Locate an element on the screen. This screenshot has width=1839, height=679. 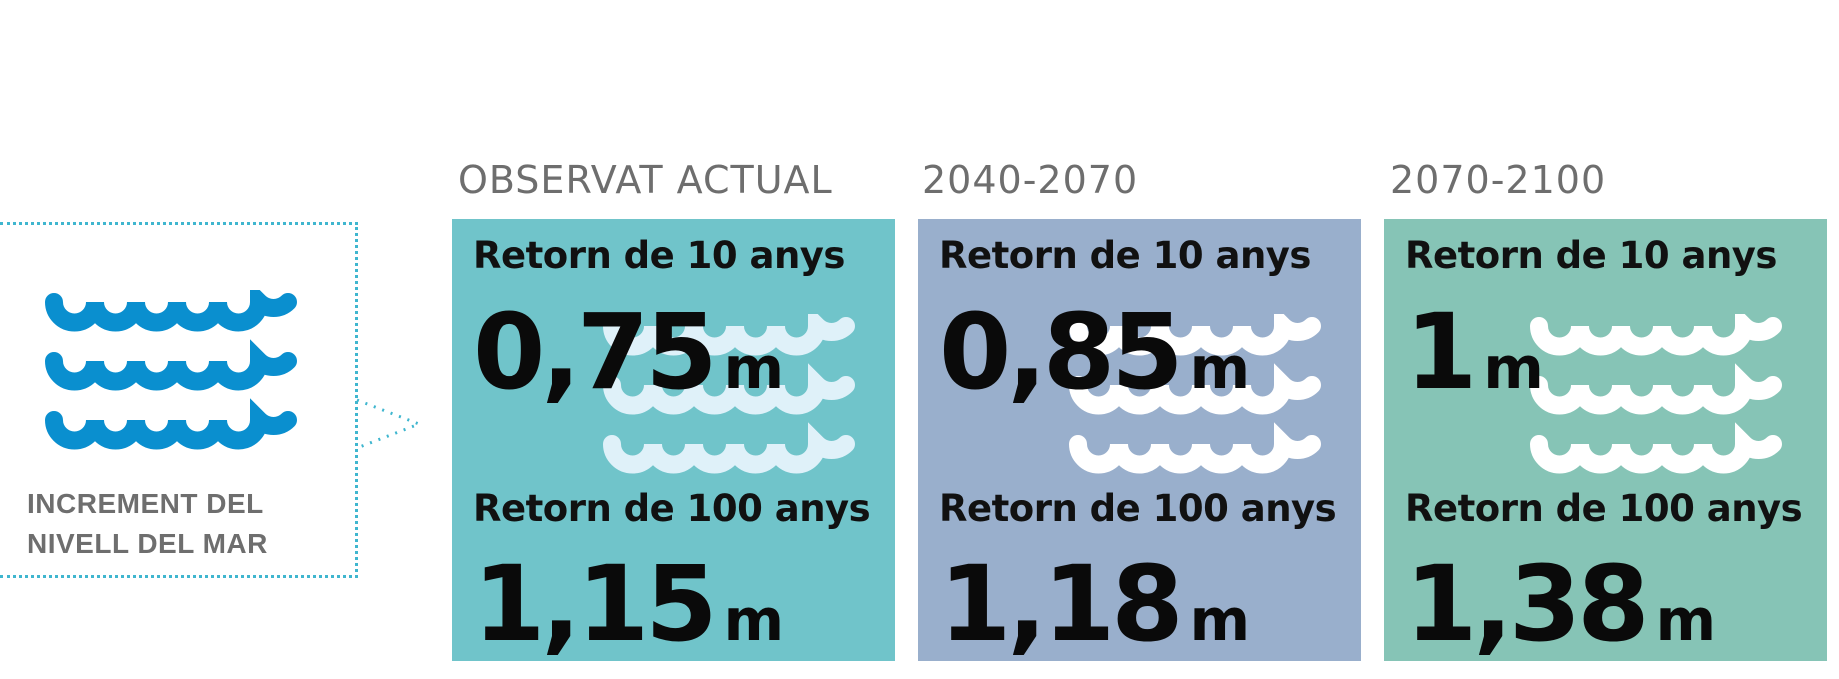
return-100-value: 1,15 m is located at coordinates (628, 604).